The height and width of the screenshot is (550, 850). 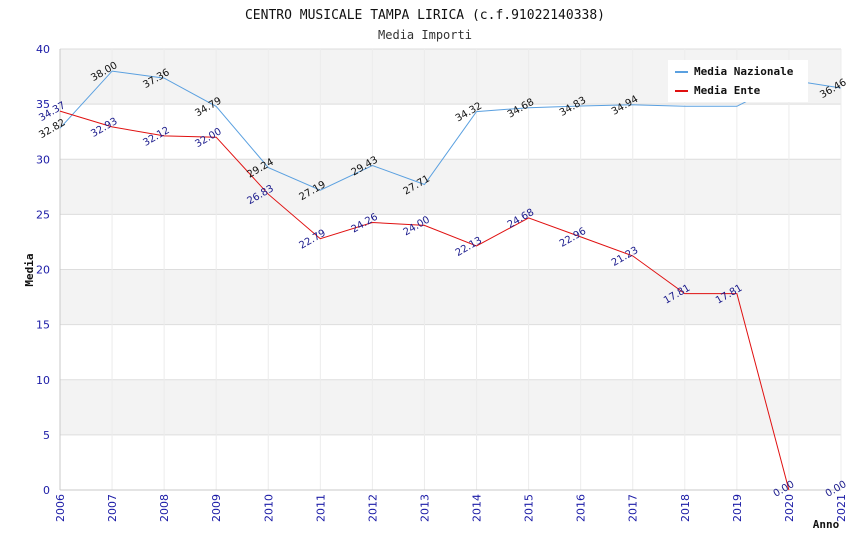 What do you see at coordinates (60, 508) in the screenshot?
I see `x-tick-label: 2006` at bounding box center [60, 508].